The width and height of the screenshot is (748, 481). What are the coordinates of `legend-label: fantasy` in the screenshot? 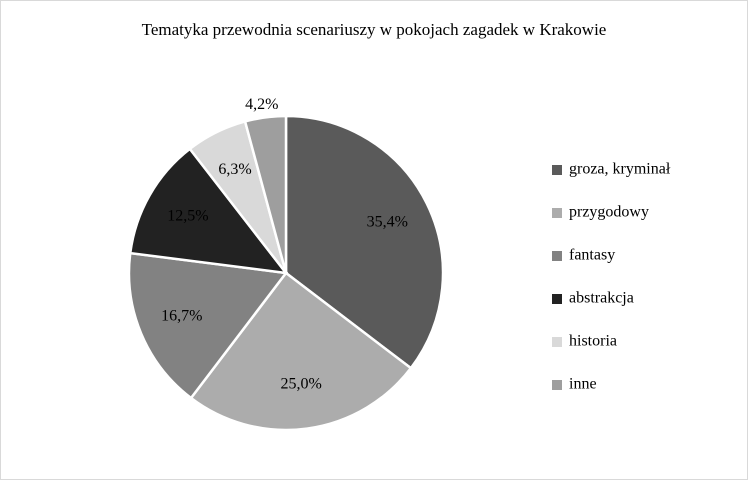 It's located at (592, 255).